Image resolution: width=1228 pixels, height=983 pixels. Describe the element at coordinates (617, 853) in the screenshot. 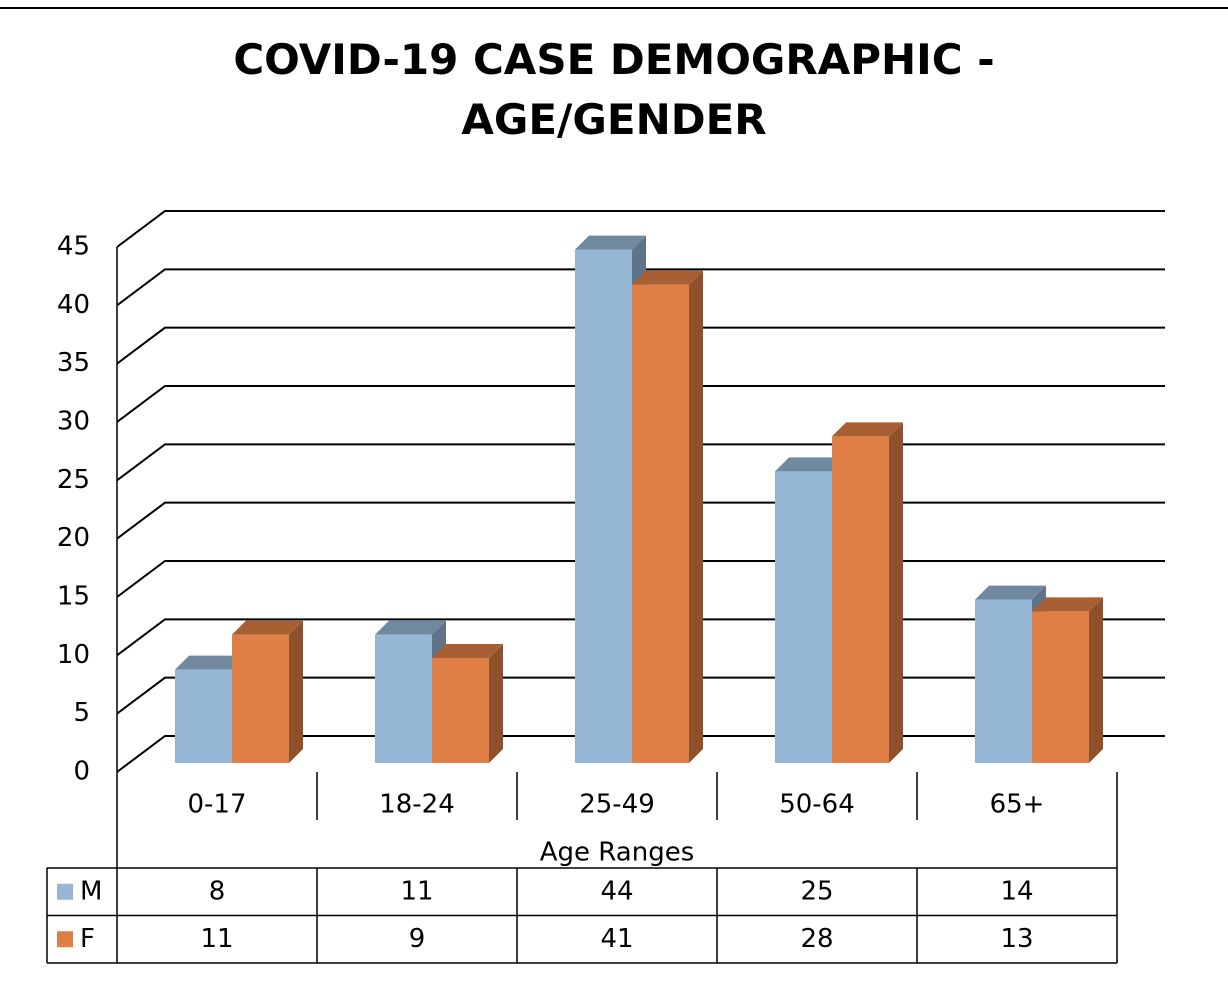

I see `x-axis-label: Age Ranges` at that location.